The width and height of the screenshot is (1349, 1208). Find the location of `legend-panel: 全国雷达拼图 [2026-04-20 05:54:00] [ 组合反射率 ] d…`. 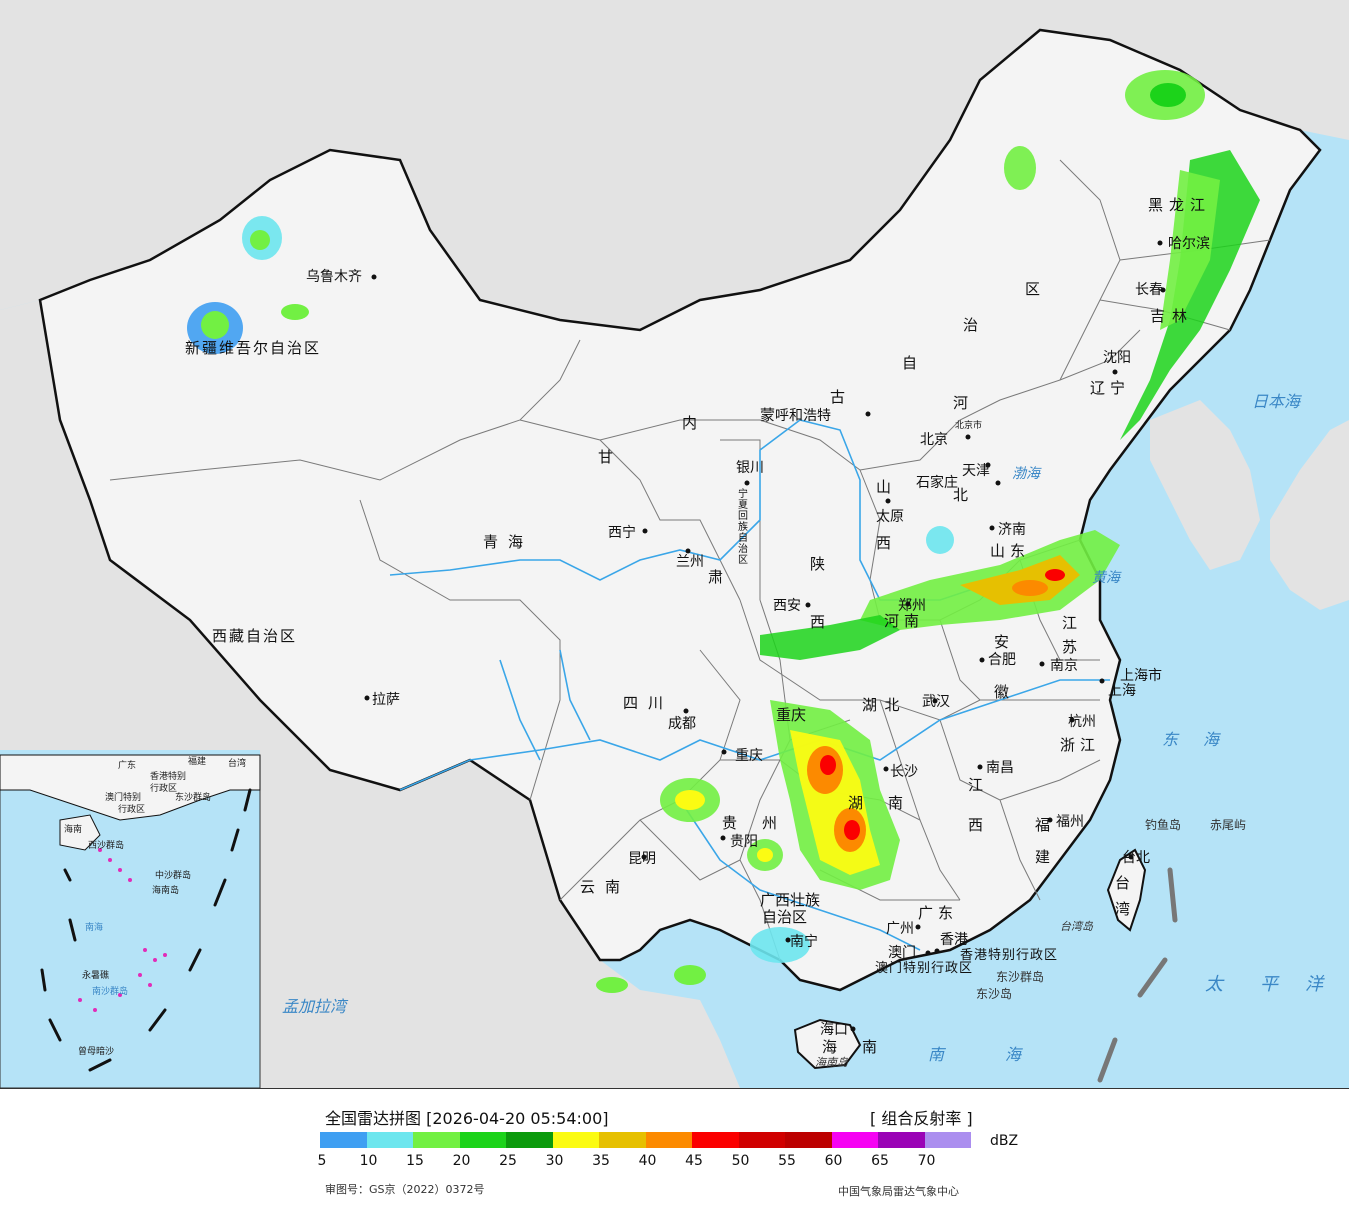

legend-panel: 全国雷达拼图 [2026-04-20 05:54:00] [ 组合反射率 ] d… is located at coordinates (674, 1148).